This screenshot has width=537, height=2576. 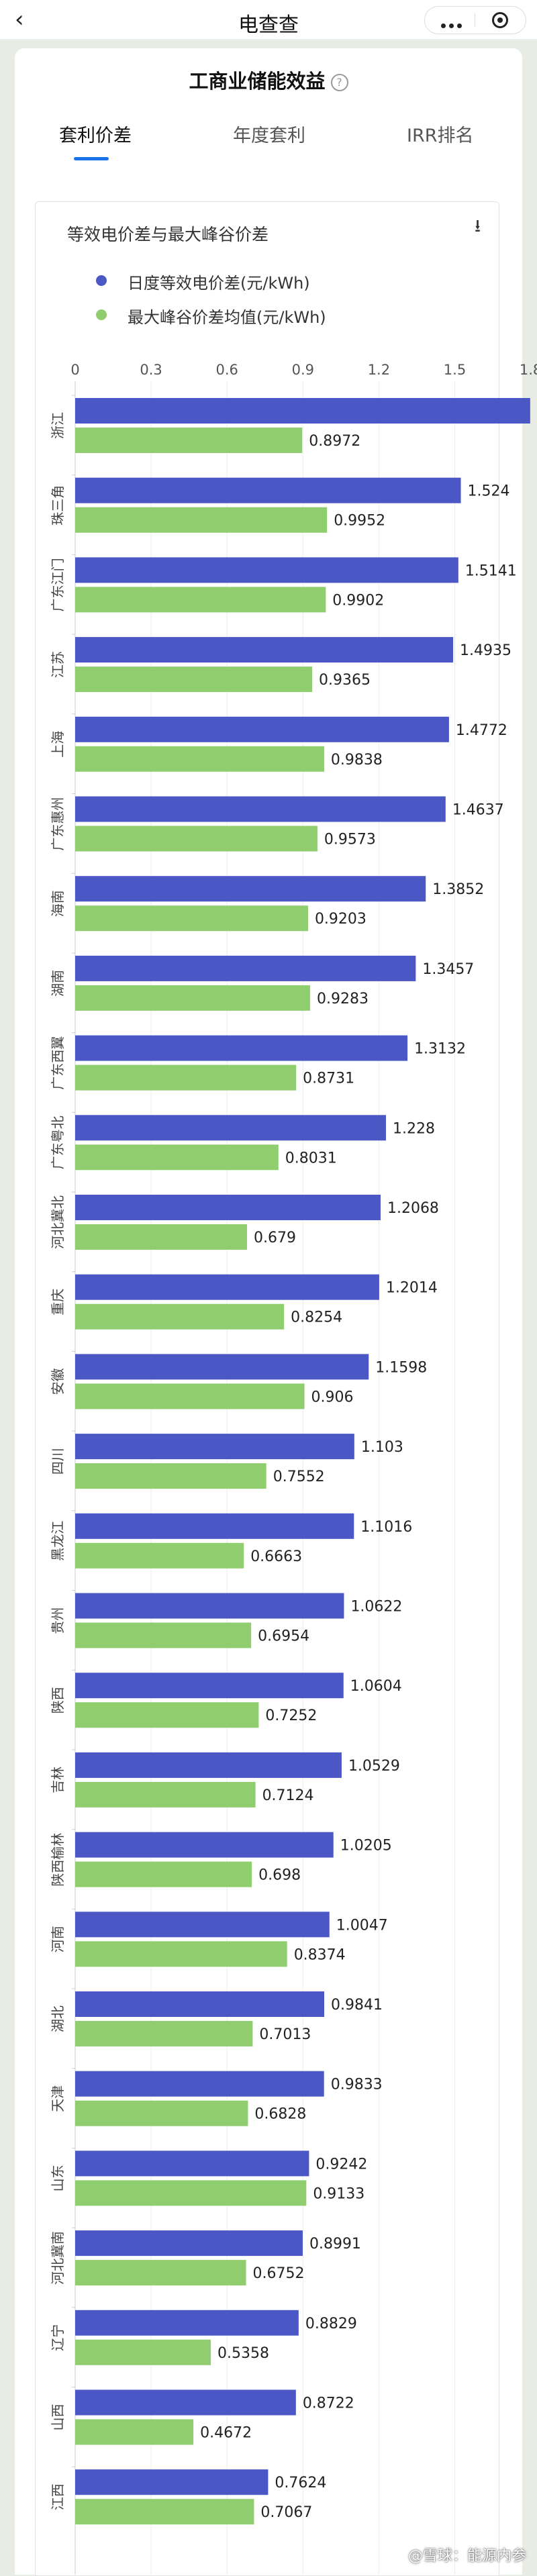 What do you see at coordinates (386, 1527) in the screenshot?
I see `data-label-series-1: 1.1016` at bounding box center [386, 1527].